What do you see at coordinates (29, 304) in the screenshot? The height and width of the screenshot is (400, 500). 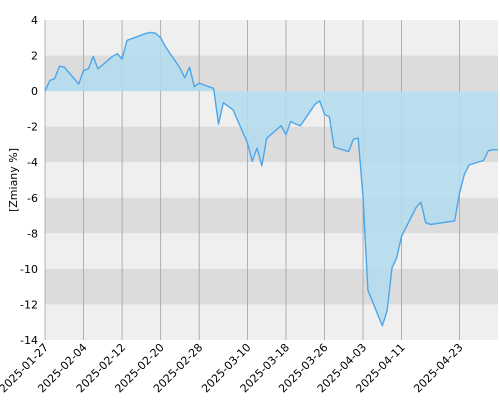 I see `y-tick-label: -12` at bounding box center [29, 304].